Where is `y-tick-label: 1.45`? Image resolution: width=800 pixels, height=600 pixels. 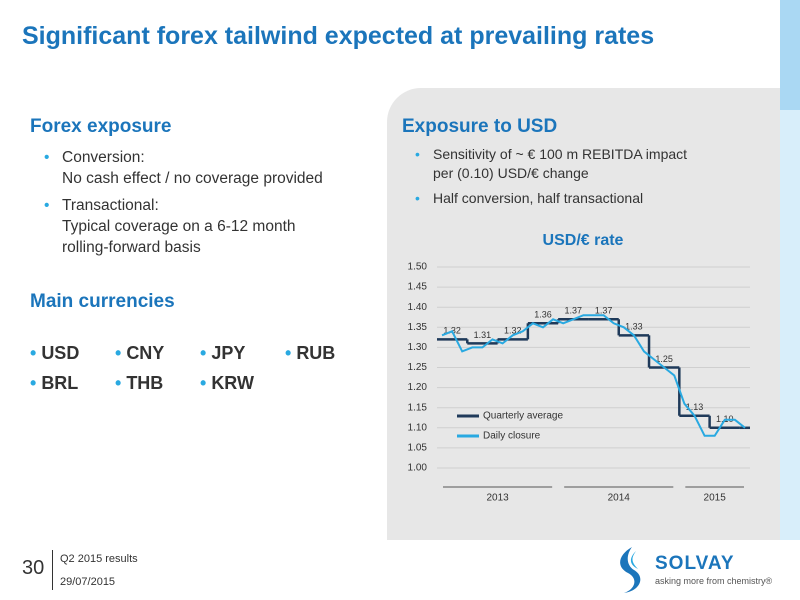
y-tick-label: 1.45 is located at coordinates (418, 287).